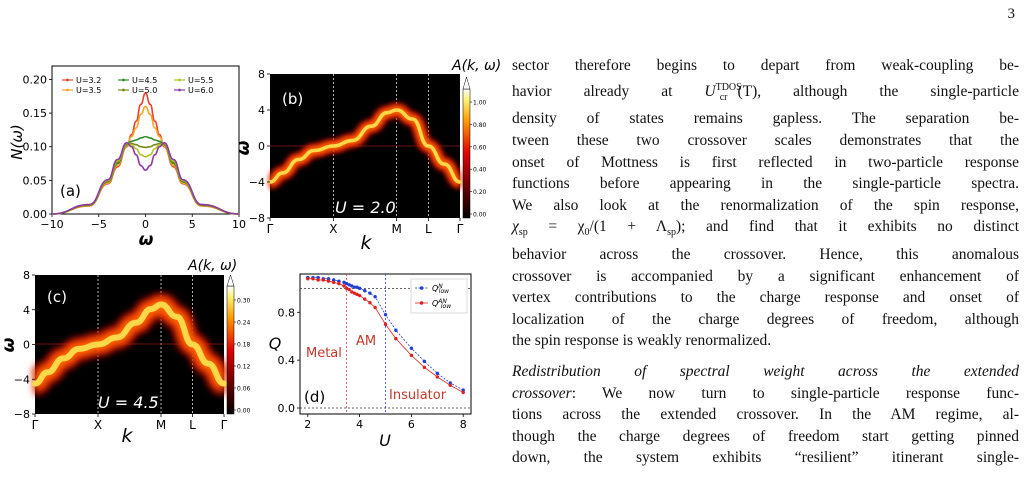  I want to click on legend-qn-marker, so click(421, 288).